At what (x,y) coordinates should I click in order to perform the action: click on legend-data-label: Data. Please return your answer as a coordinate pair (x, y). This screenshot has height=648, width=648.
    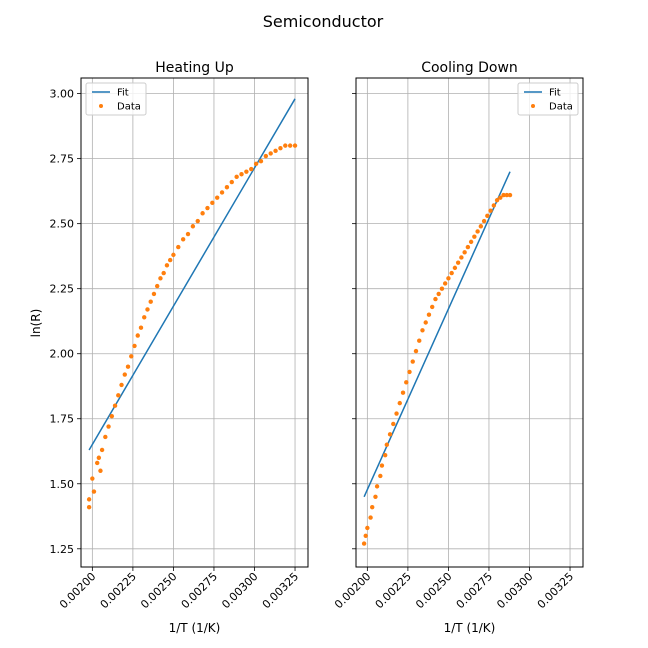
    Looking at the image, I should click on (561, 107).